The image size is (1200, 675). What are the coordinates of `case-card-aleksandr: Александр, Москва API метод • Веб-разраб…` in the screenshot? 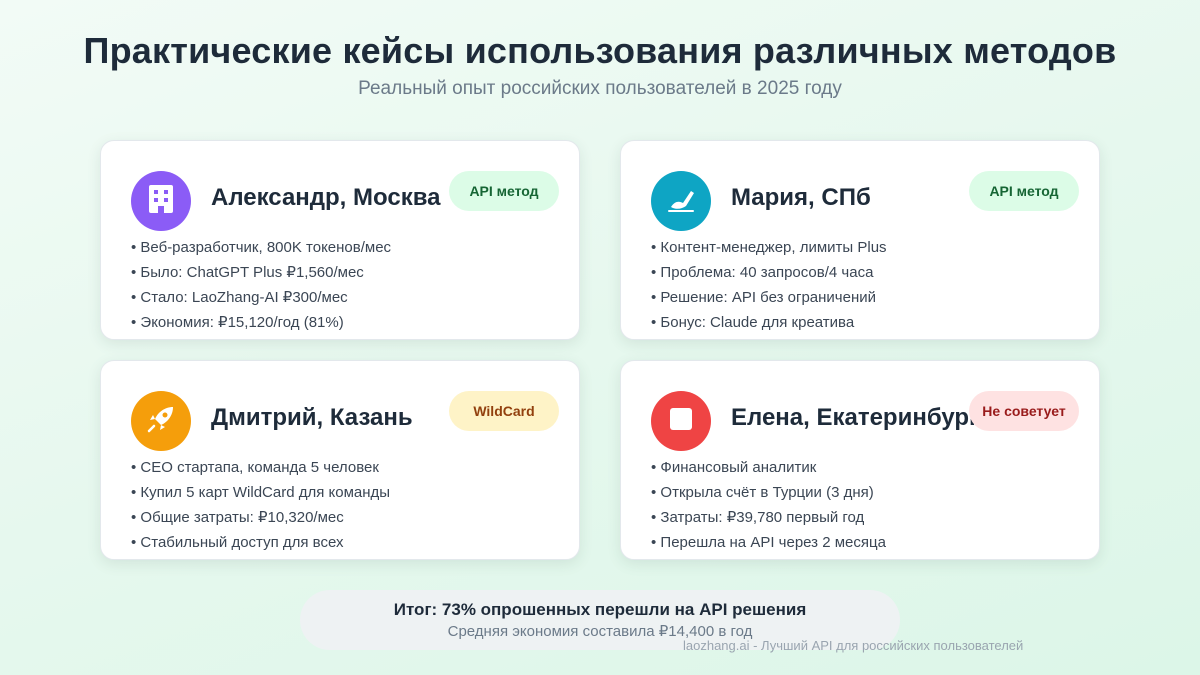 It's located at (340, 240).